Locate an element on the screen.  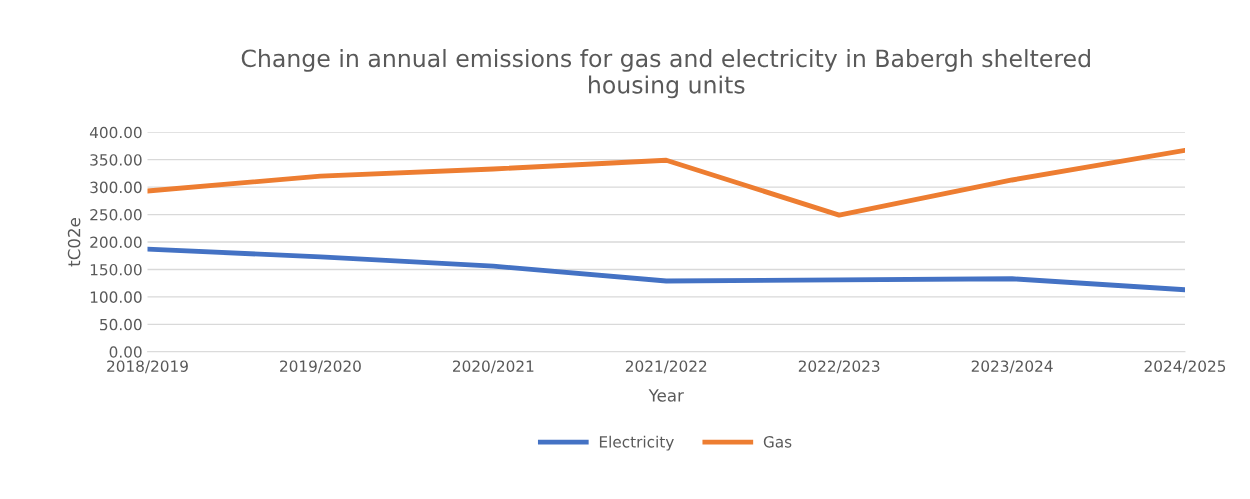
y-tick-label: 350.00 is located at coordinates (116, 160).